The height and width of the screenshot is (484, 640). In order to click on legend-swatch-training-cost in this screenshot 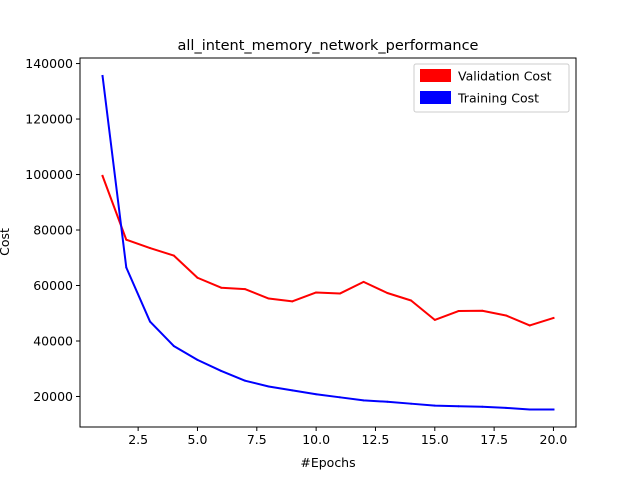, I will do `click(435, 97)`.